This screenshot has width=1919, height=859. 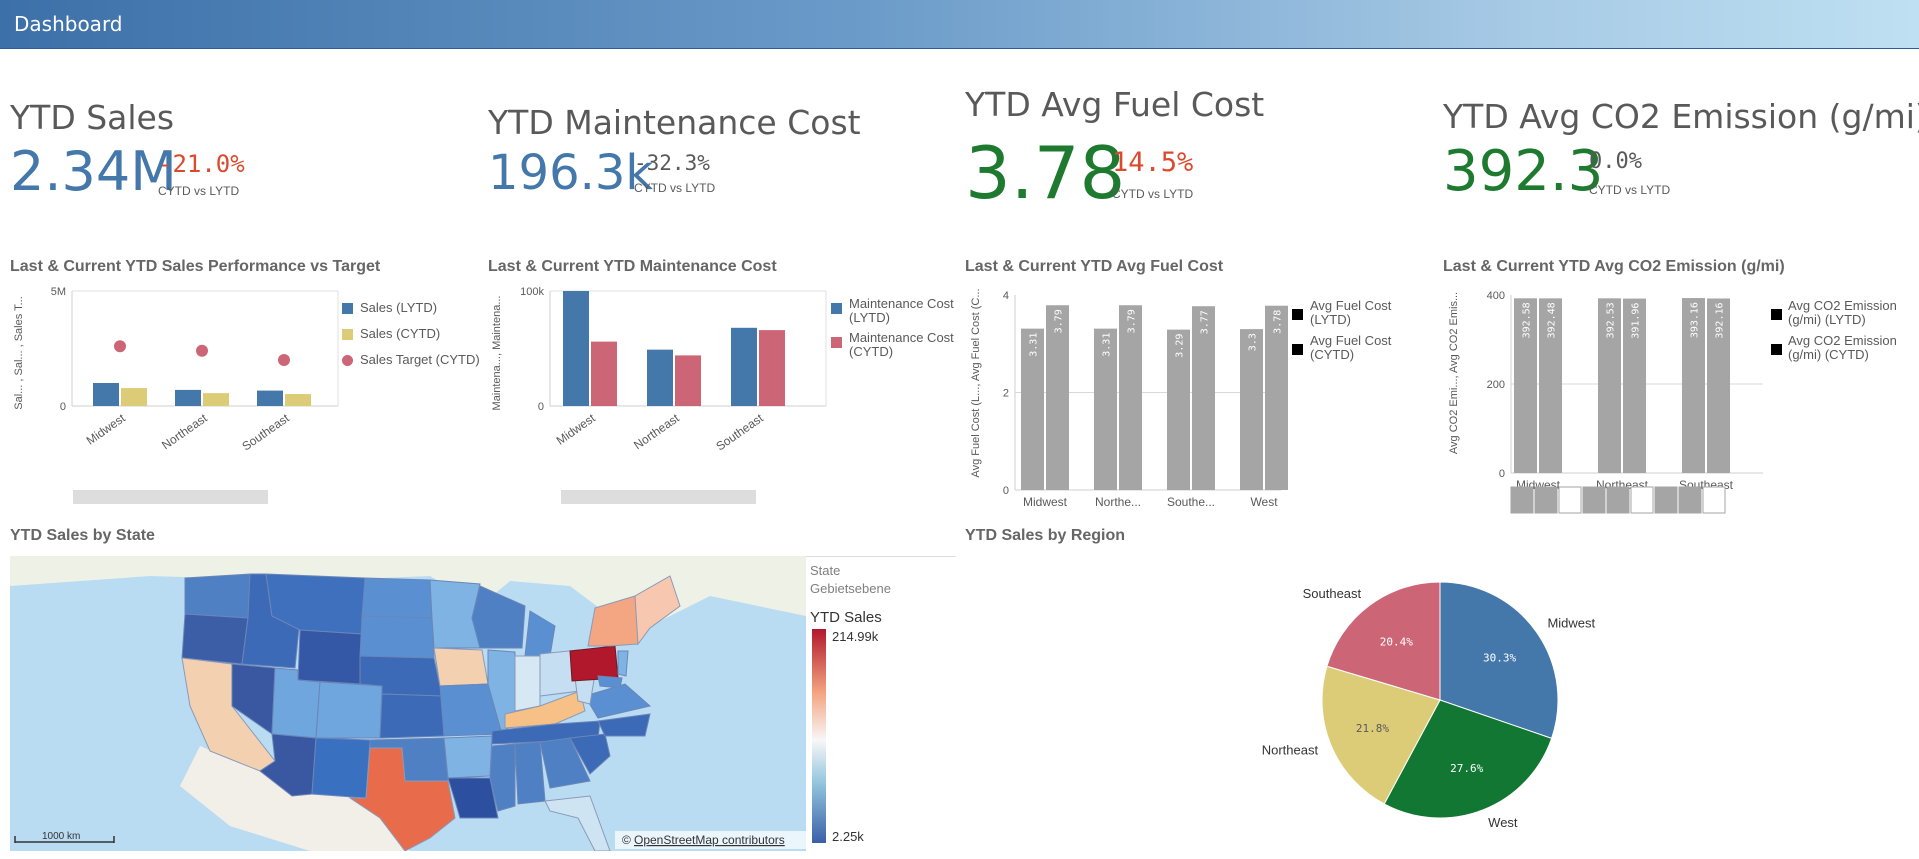 I want to click on bar-value-label: 3.77, so click(x=1205, y=322).